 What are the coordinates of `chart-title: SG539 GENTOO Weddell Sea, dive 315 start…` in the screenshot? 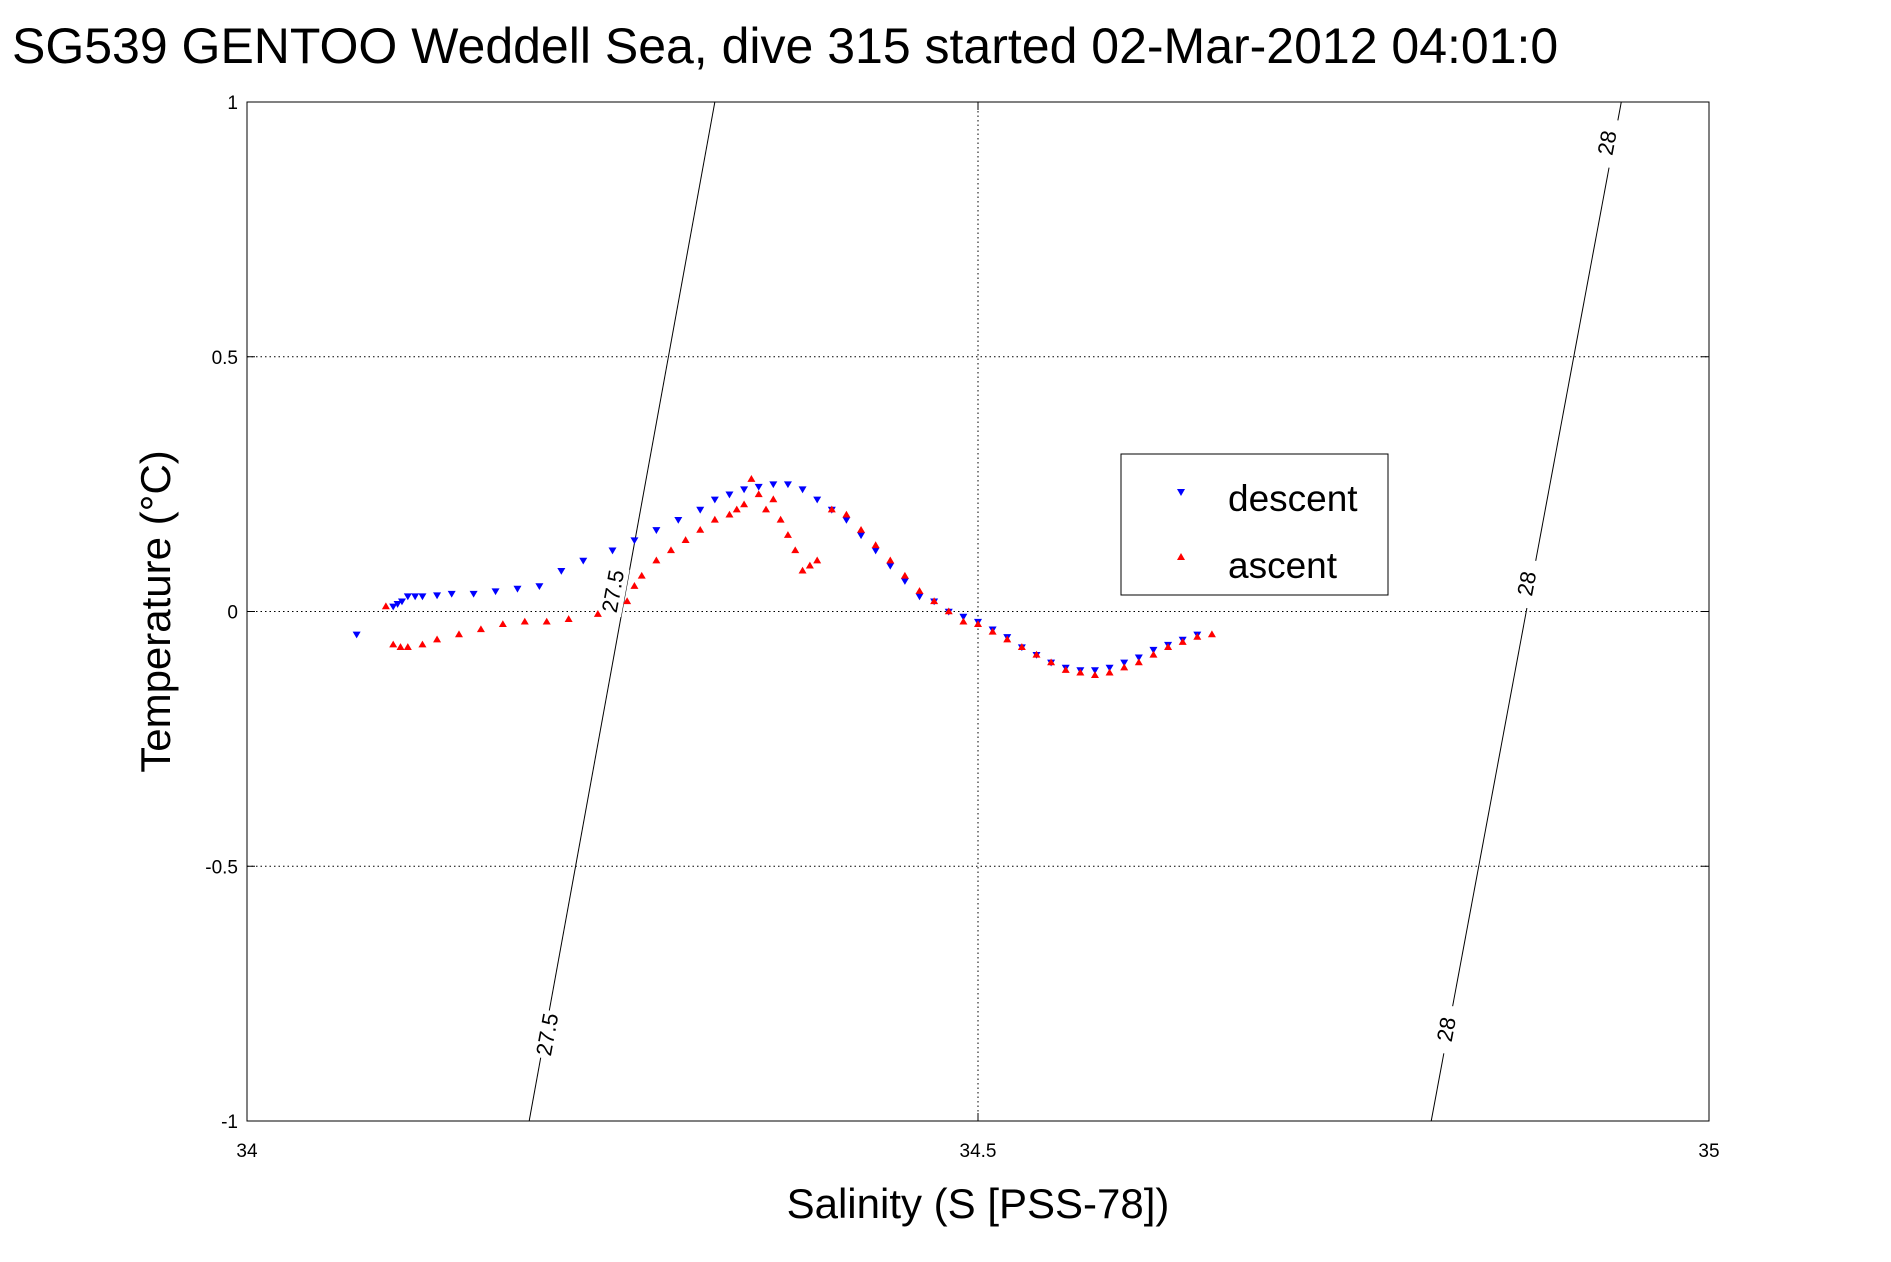 It's located at (785, 46).